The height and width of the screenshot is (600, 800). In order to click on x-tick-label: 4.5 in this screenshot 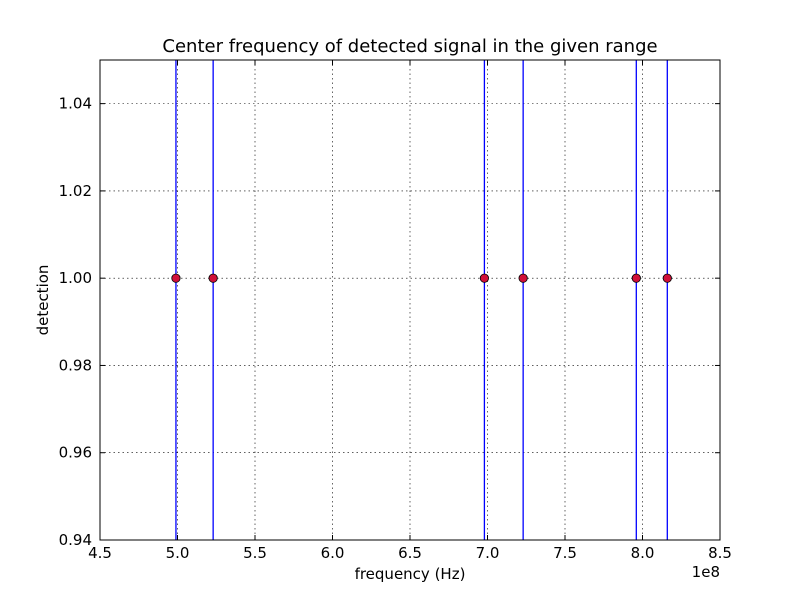, I will do `click(100, 553)`.